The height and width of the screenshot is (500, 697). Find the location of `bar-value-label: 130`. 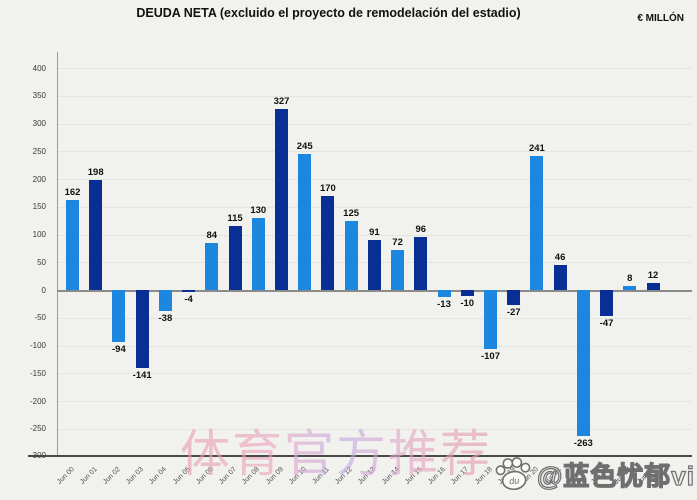

bar-value-label: 130 is located at coordinates (258, 210).